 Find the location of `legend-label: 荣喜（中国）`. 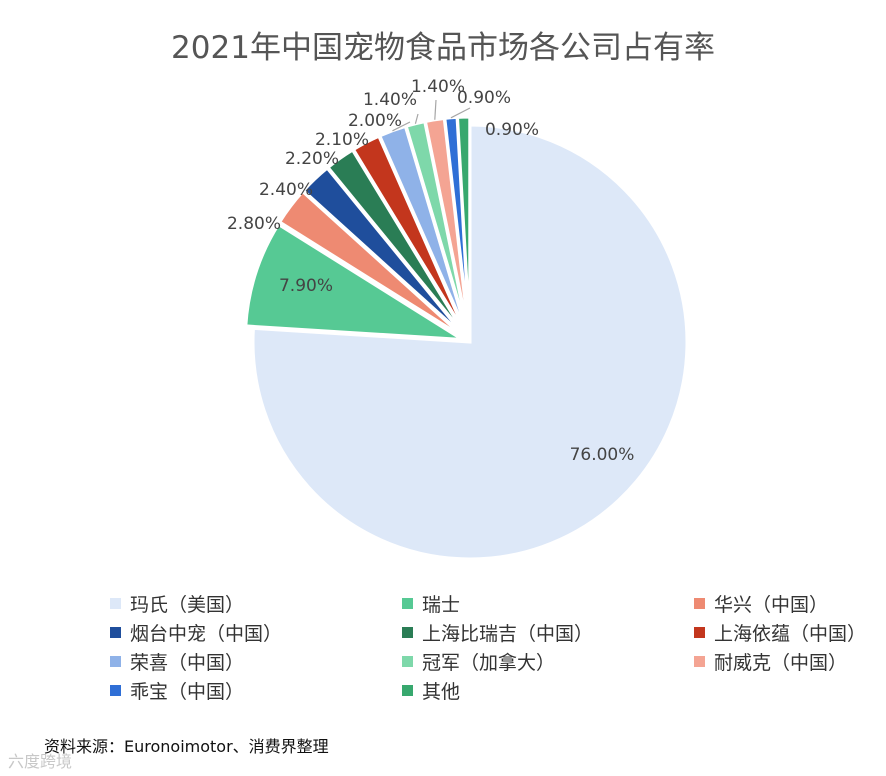

legend-label: 荣喜（中国） is located at coordinates (187, 663).